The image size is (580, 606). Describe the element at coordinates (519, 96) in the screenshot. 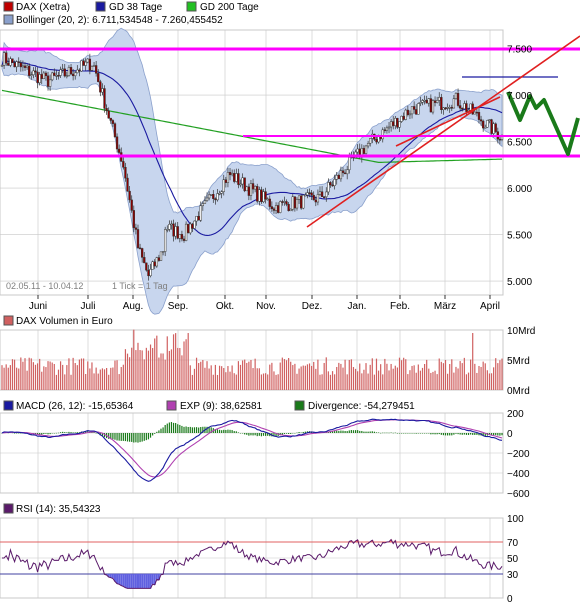

I see `price-tick-label: 7.000` at that location.